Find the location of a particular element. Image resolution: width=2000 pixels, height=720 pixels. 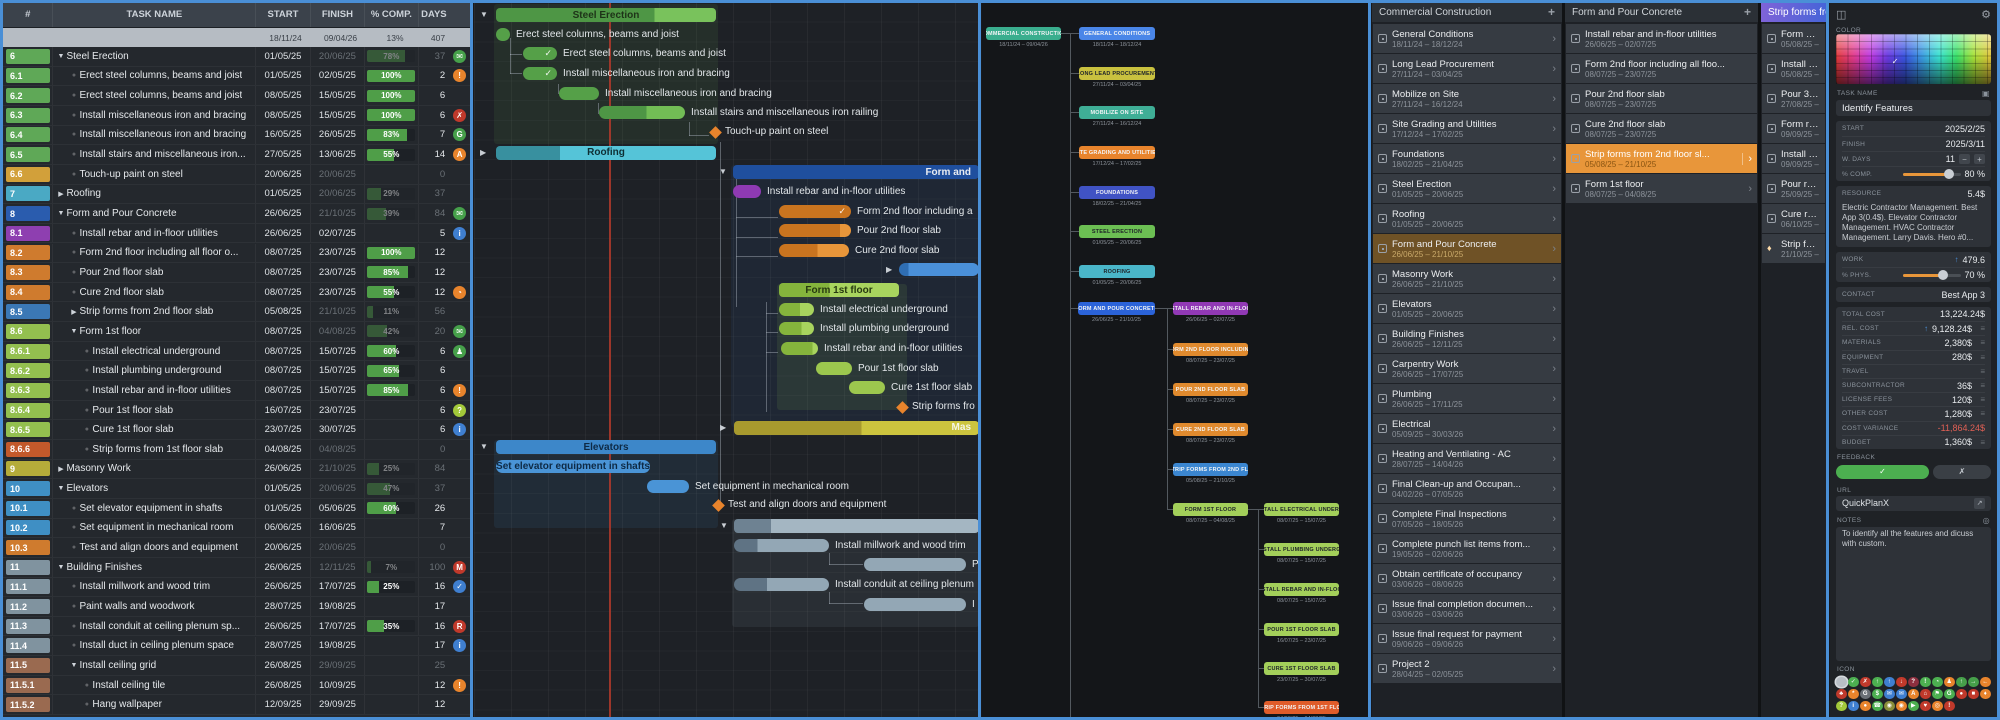

col-header-finish: FINISH is located at coordinates (336, 14).